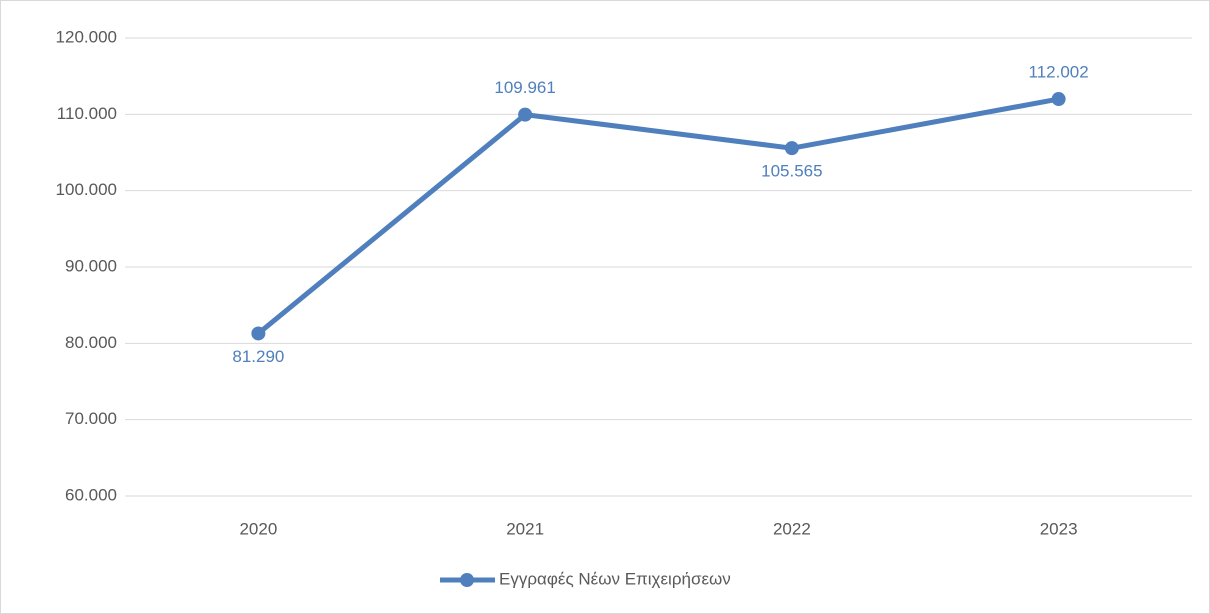  Describe the element at coordinates (792, 528) in the screenshot. I see `x-tick-label: 2022` at that location.